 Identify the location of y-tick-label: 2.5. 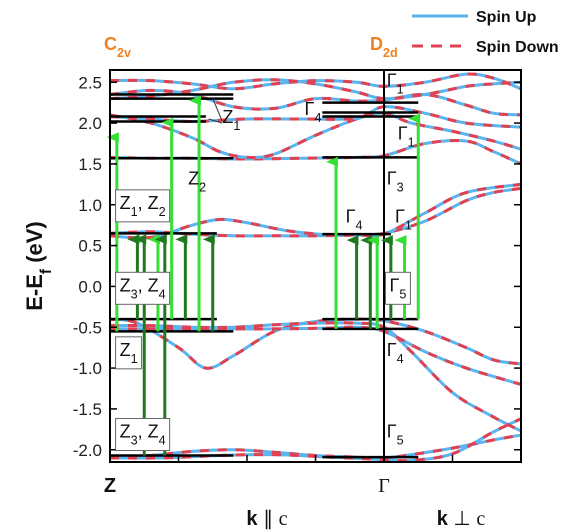
(90, 82).